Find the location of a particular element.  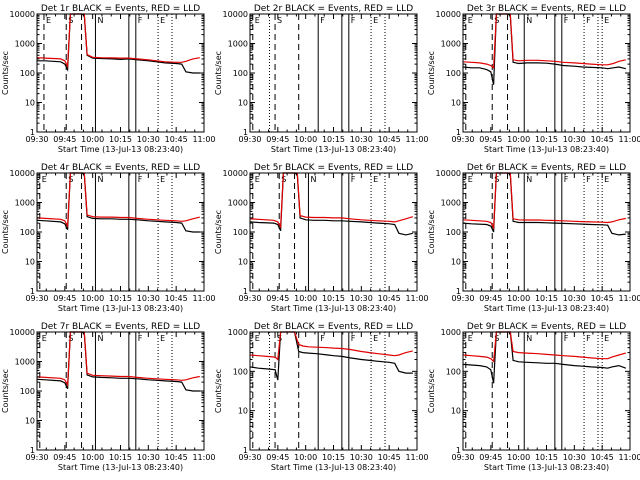

panel-title: Det 9r BLACK = Events, RED = LLD is located at coordinates (546, 327).